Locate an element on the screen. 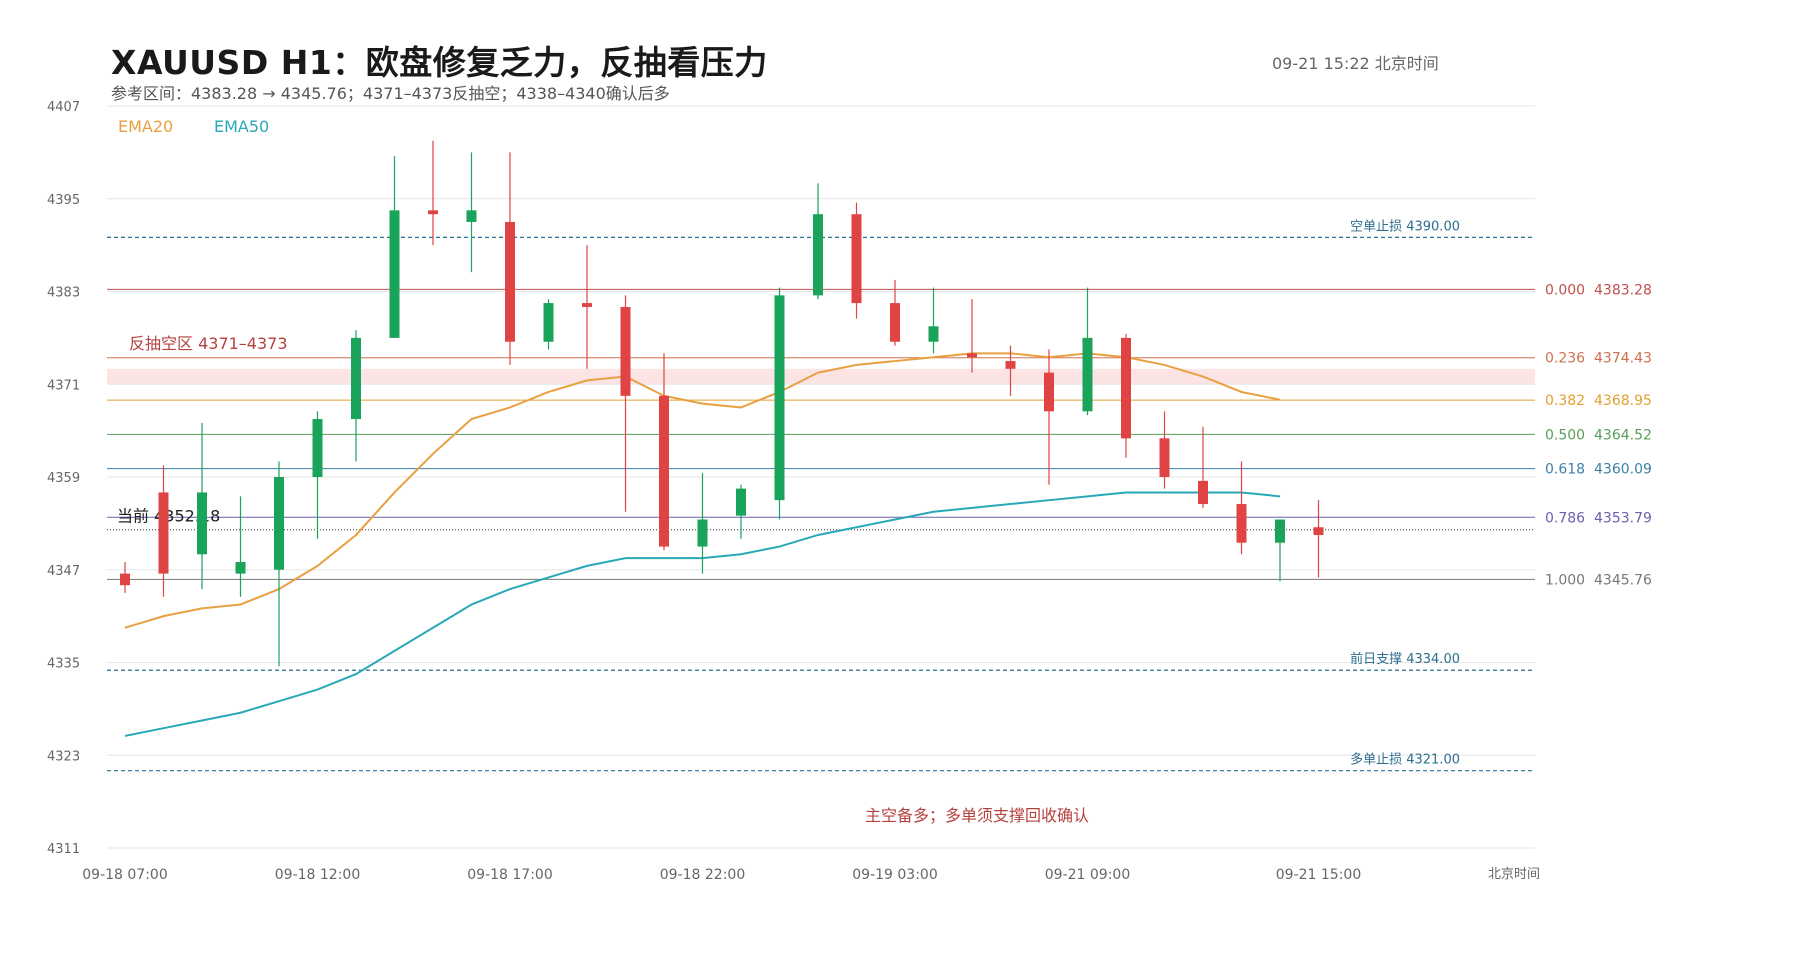  short-zone-label: 反抽空区 4371–4373 is located at coordinates (208, 343).